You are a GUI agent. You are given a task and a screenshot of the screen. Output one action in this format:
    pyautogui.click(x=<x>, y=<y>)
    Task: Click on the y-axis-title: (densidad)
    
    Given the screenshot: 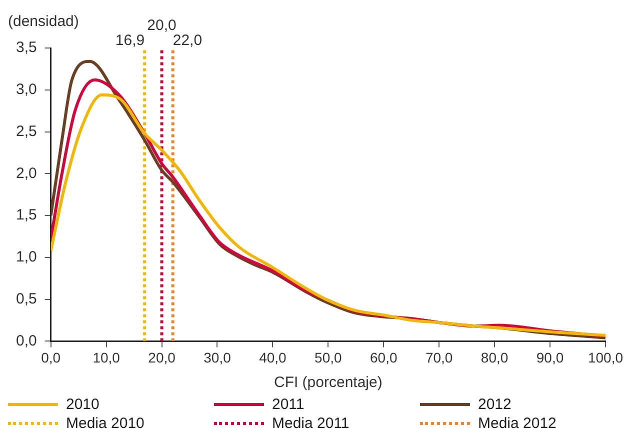 What is the action you would take?
    pyautogui.click(x=43, y=21)
    